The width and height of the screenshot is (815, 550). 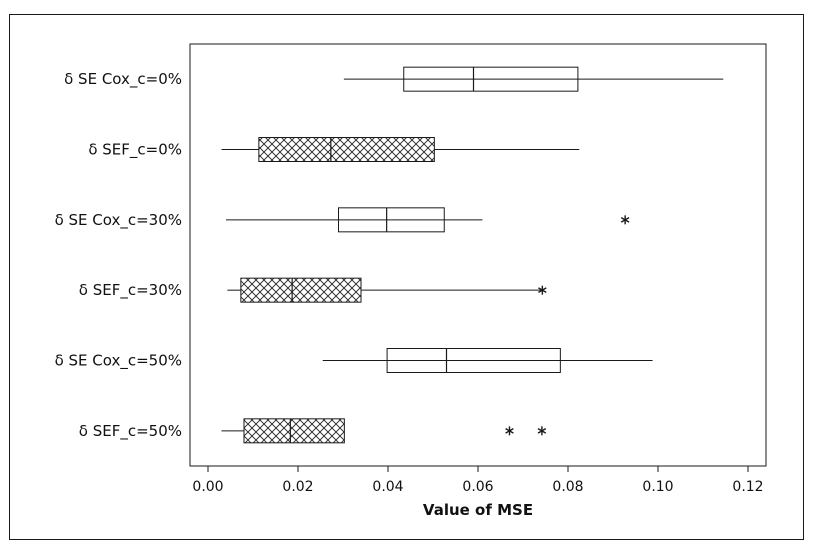 What do you see at coordinates (123, 79) in the screenshot?
I see `category-label: δ SE Cox_c=0%` at bounding box center [123, 79].